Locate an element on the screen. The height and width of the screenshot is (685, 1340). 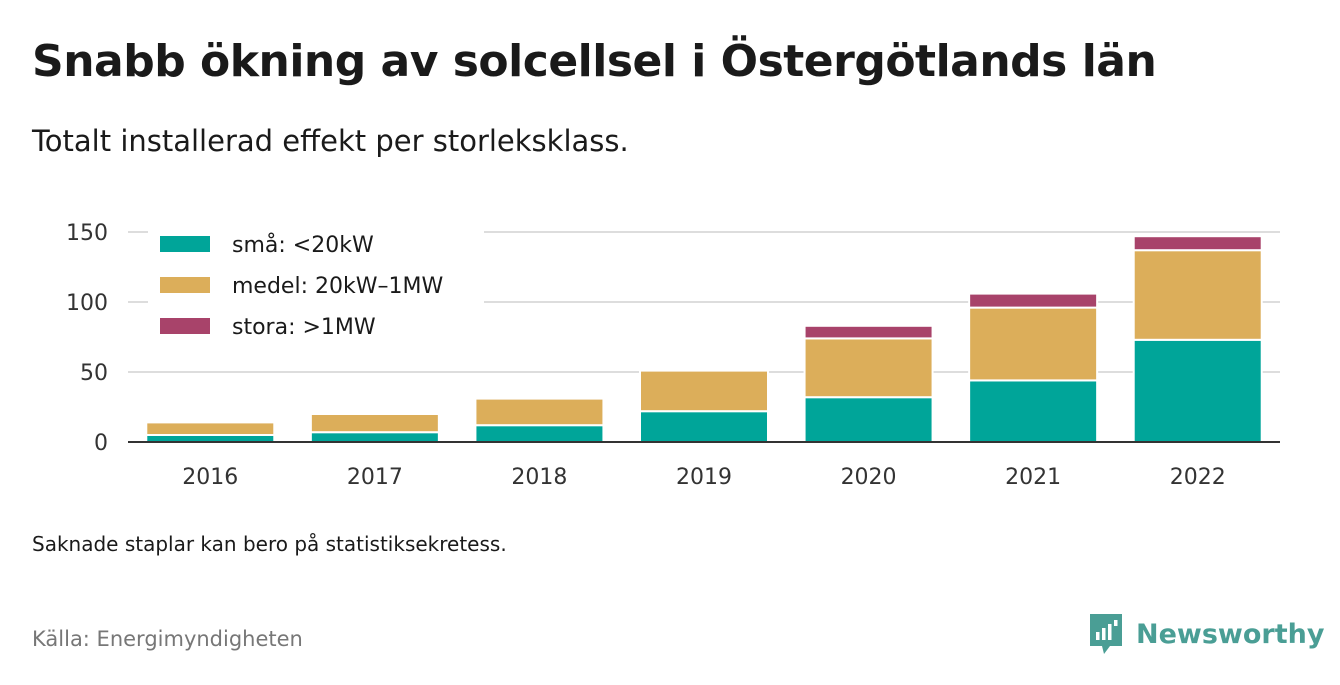
x-tick-label: 2016 is located at coordinates (210, 477).